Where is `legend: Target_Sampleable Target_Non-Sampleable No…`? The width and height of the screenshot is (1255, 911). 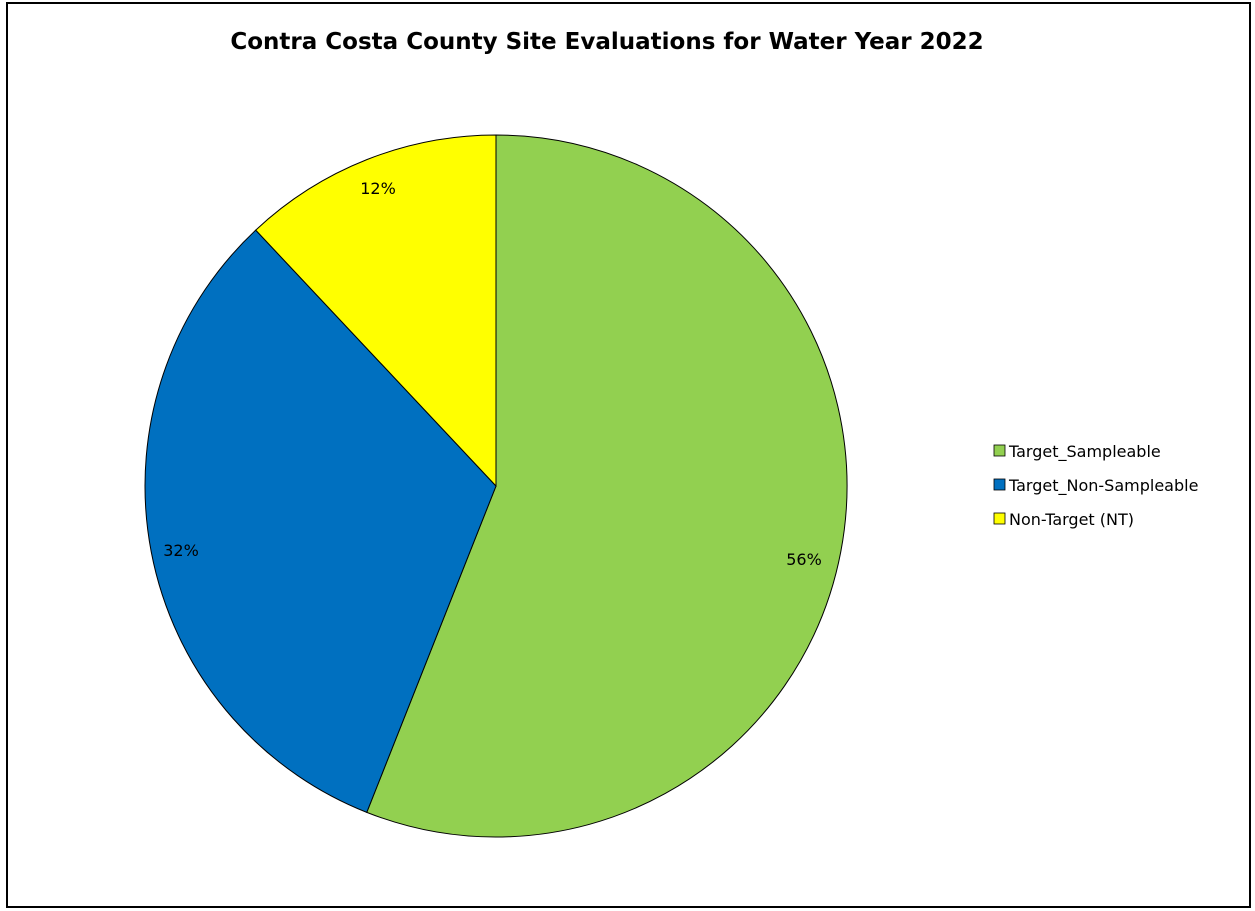
legend: Target_Sampleable Target_Non-Sampleable No… is located at coordinates (1095, 485).